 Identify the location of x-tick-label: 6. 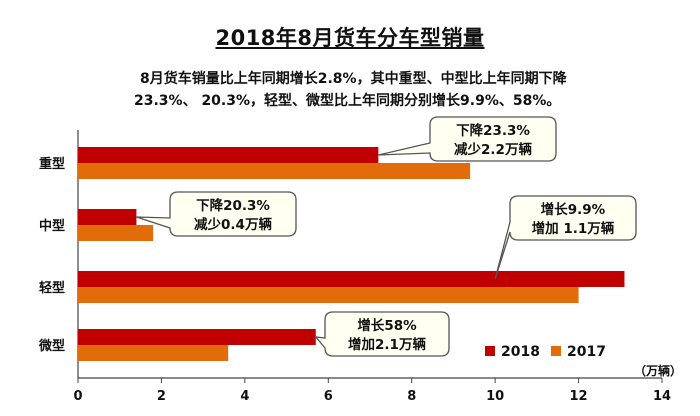
(328, 396).